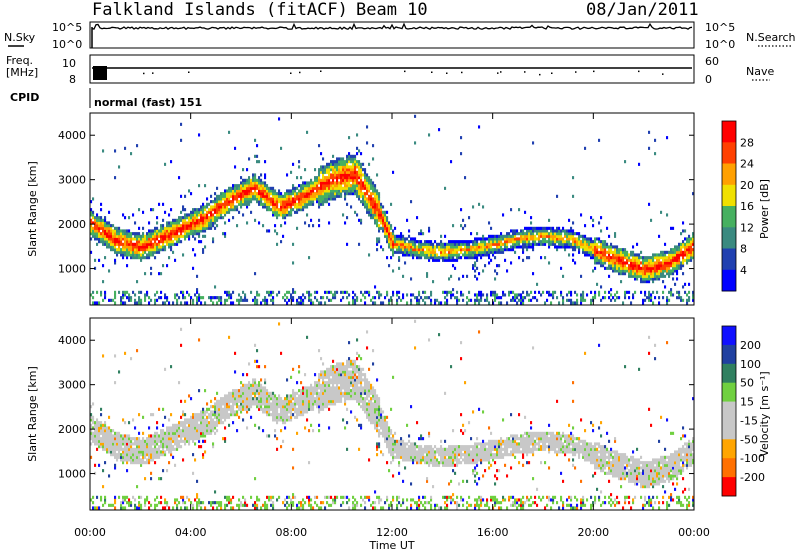 This screenshot has height=554, width=800. What do you see at coordinates (747, 142) in the screenshot?
I see `colorbar-tick-label: 28` at bounding box center [747, 142].